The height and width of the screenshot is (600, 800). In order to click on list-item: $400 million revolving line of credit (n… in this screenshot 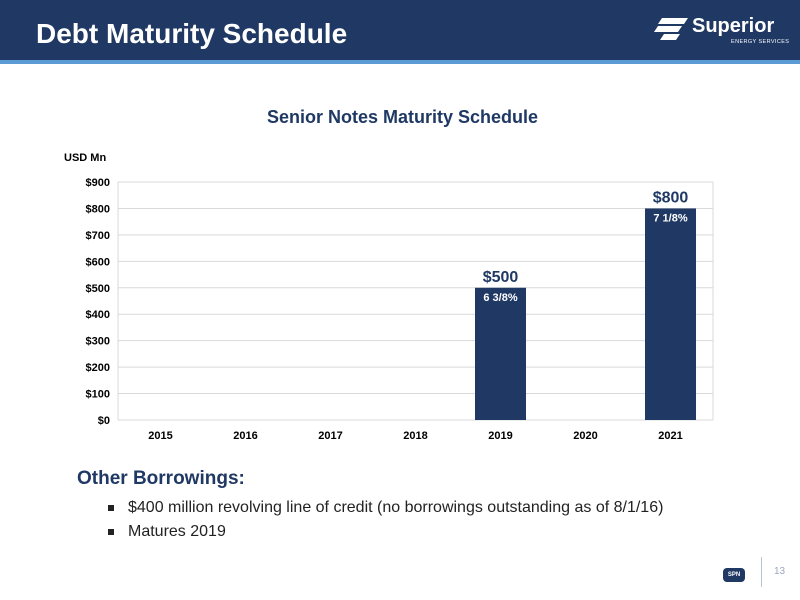, I will do `click(385, 508)`.